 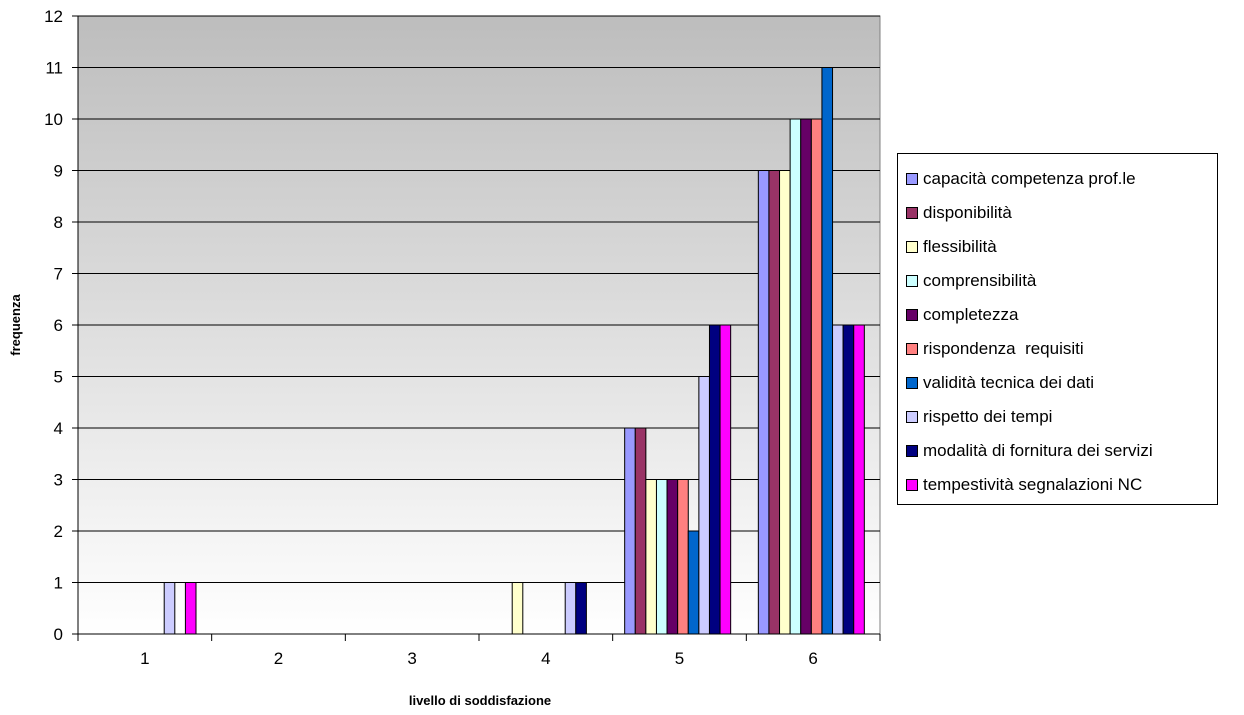 What do you see at coordinates (58, 480) in the screenshot?
I see `y-tick-label: 3` at bounding box center [58, 480].